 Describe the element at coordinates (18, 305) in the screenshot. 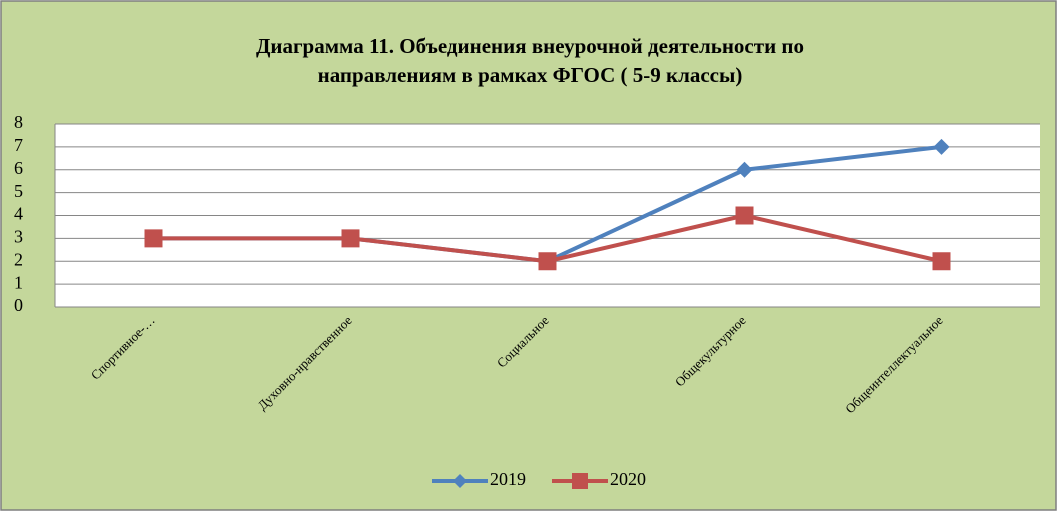

I see `y-tick-label: 0` at that location.